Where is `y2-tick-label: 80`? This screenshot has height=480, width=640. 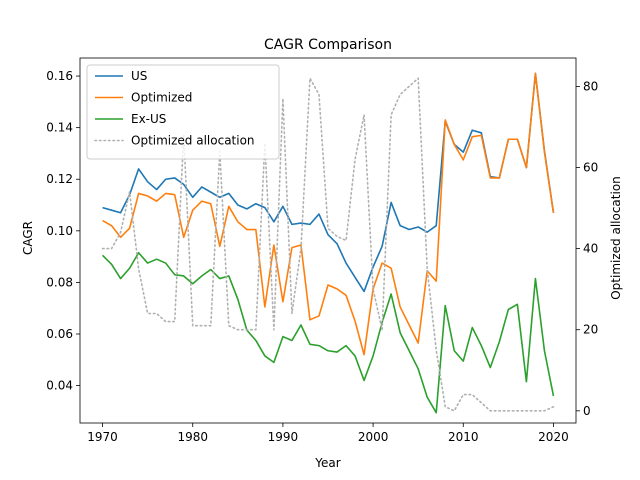
y2-tick-label: 80 is located at coordinates (590, 86).